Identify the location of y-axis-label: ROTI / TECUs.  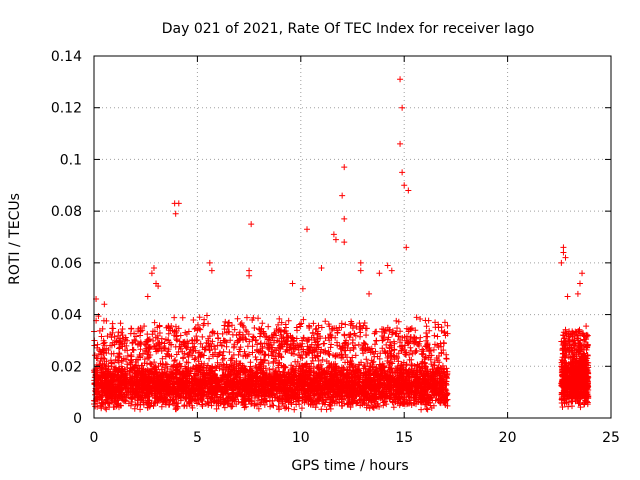
(15, 239).